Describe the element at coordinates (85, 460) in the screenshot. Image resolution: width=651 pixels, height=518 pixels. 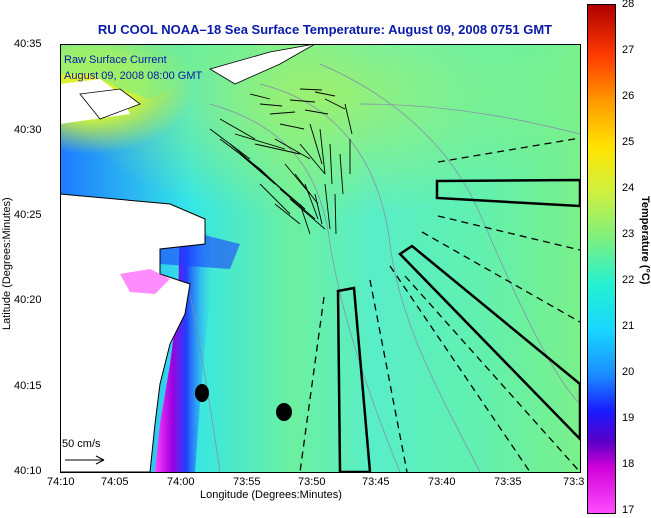
I see `scale-arrow` at that location.